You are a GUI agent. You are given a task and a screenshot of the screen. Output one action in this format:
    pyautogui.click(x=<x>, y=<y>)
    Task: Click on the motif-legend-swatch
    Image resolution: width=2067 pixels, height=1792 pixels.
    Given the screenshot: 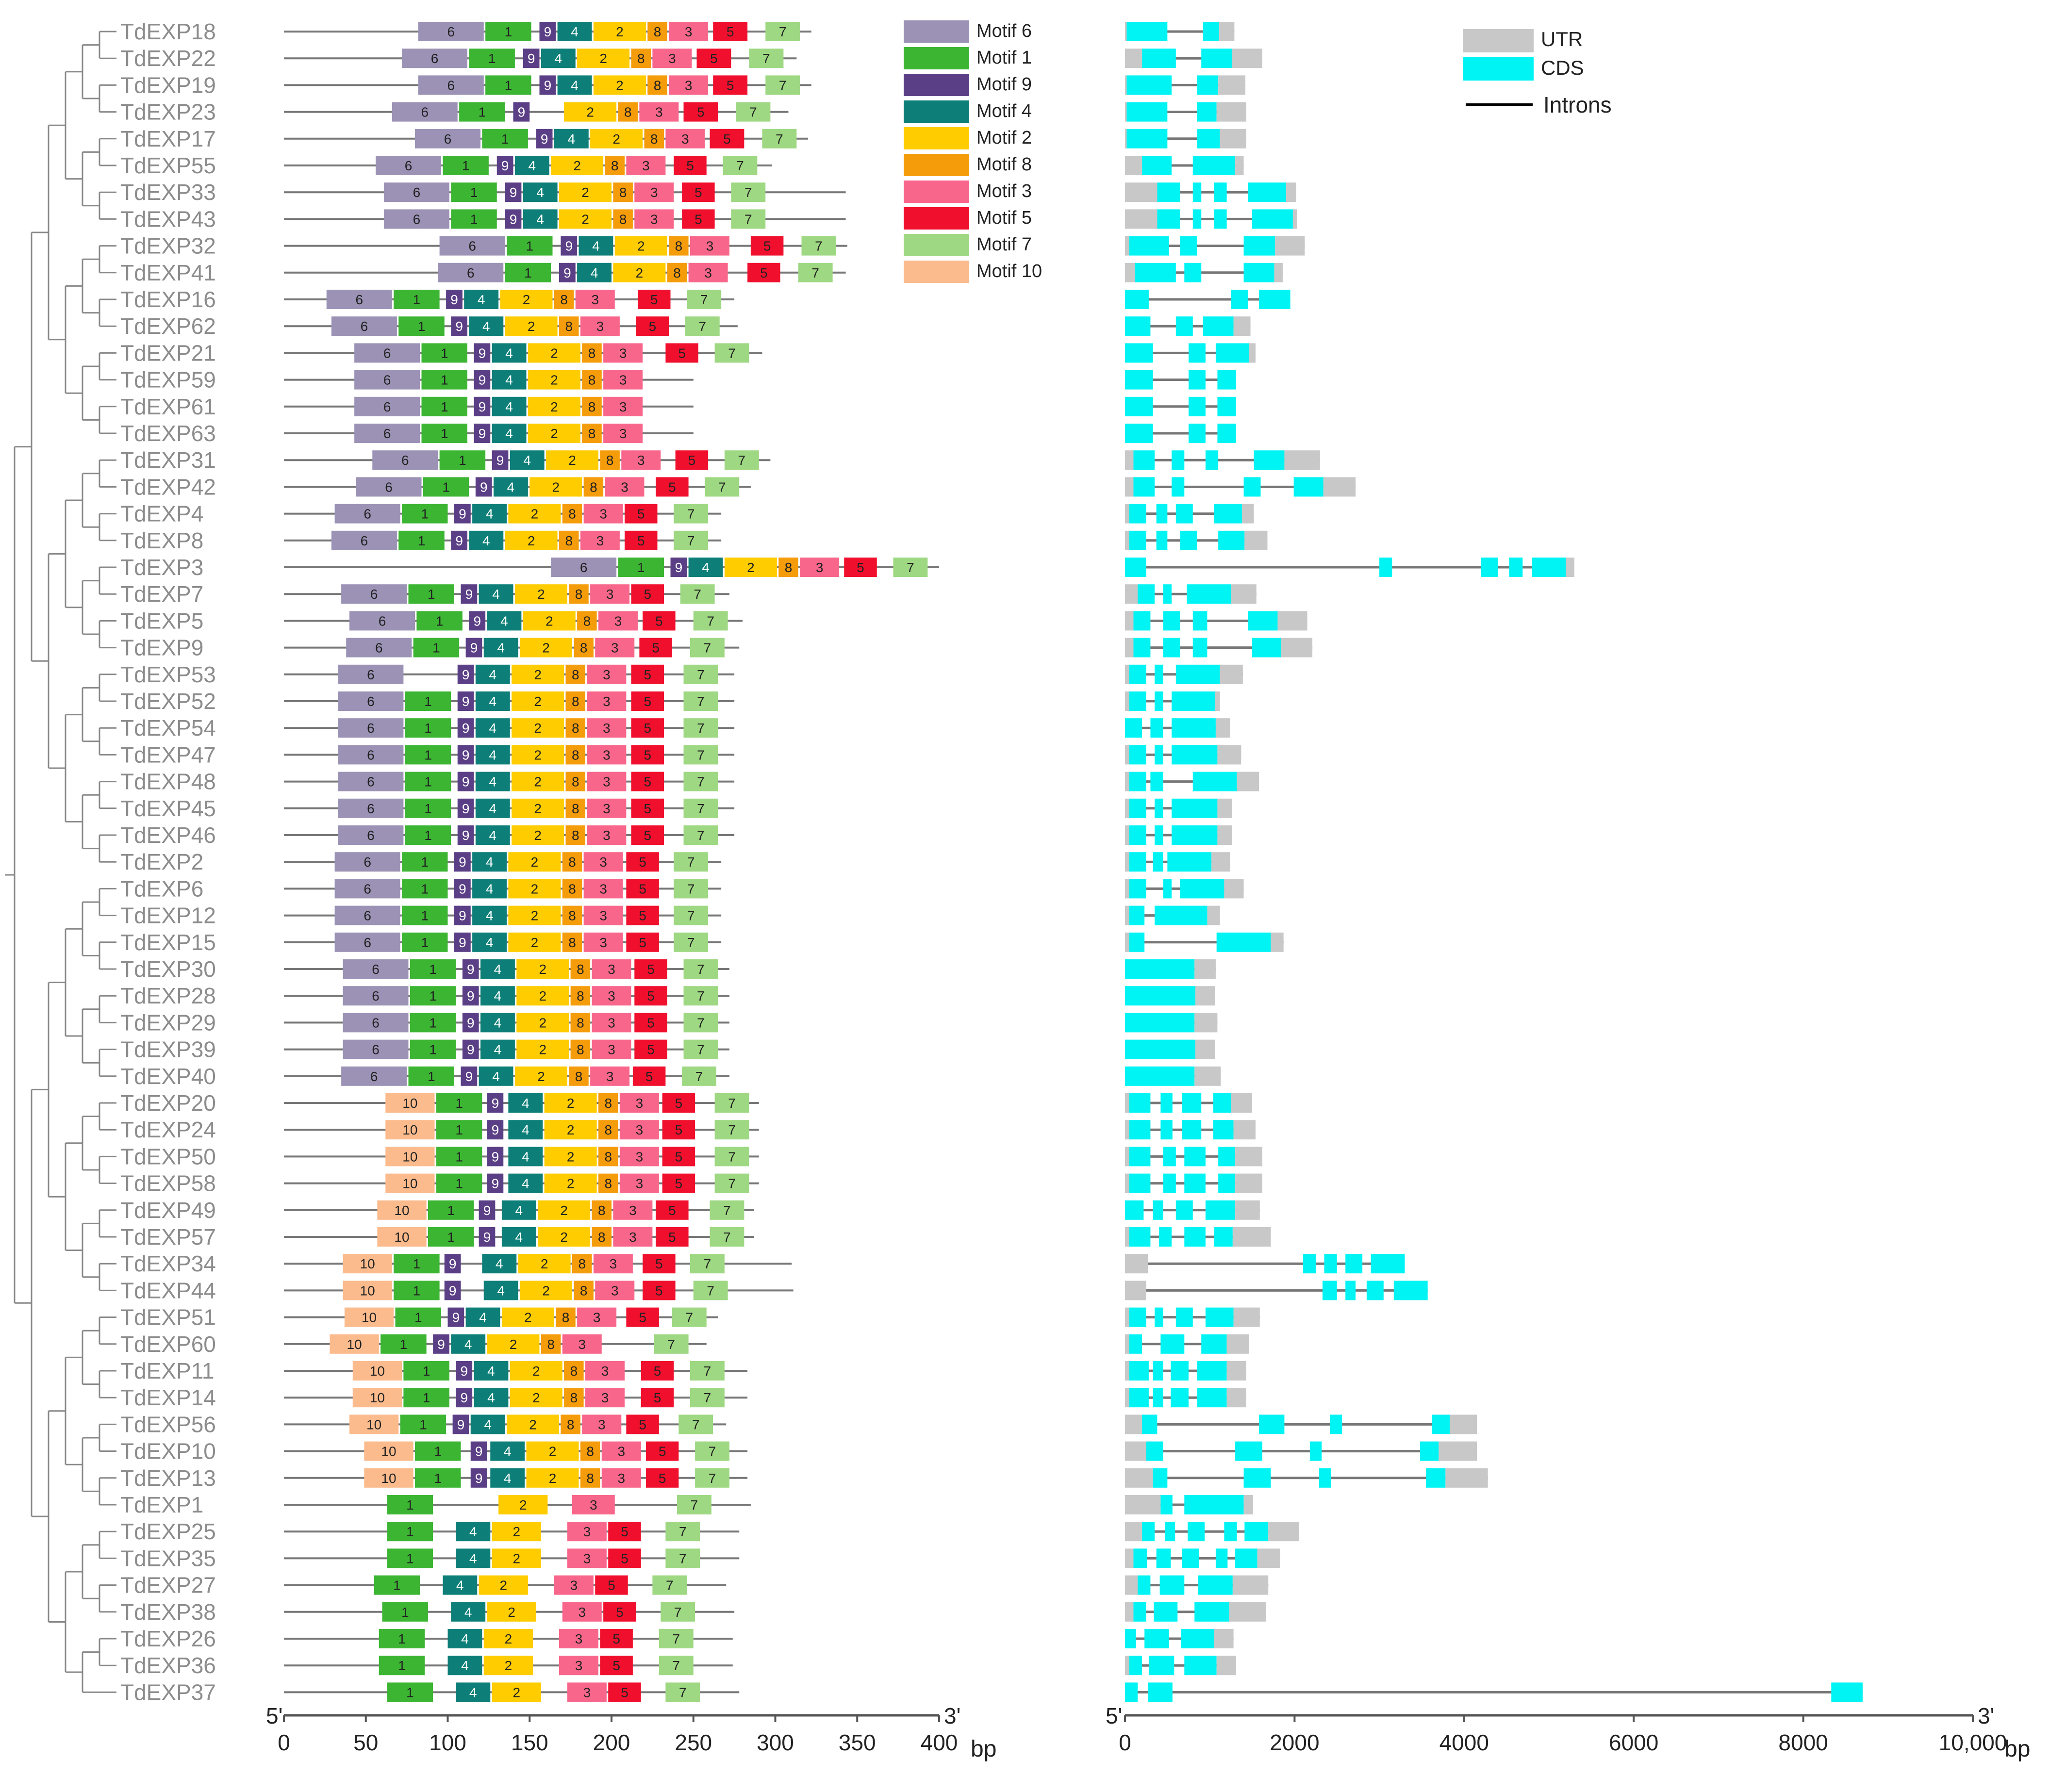 What is the action you would take?
    pyautogui.click(x=936, y=192)
    